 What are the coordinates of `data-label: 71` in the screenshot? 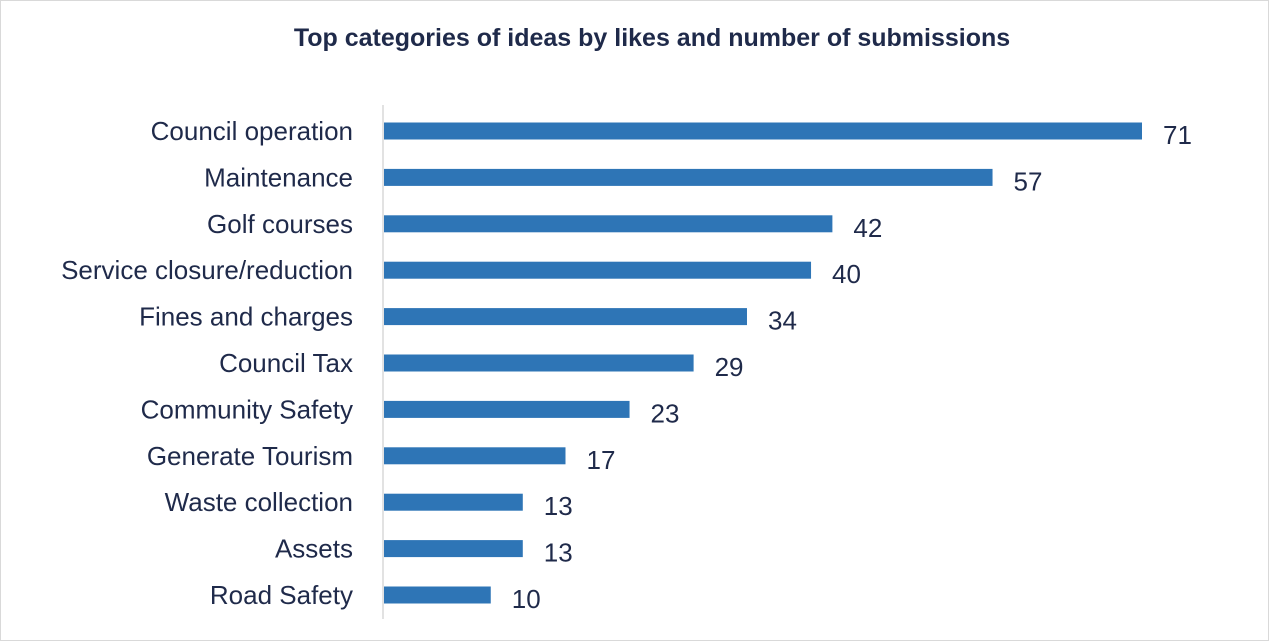 It's located at (1177, 135).